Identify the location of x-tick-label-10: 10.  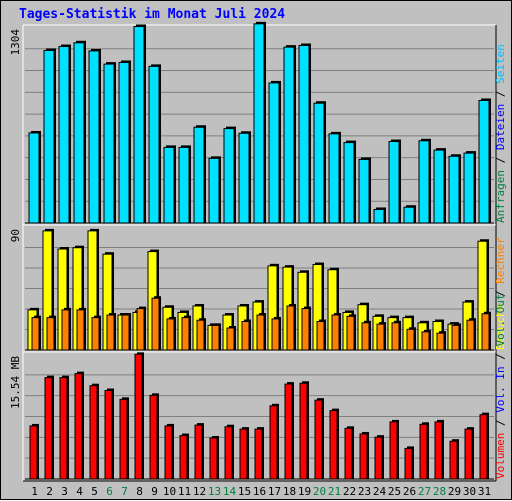
(169, 491).